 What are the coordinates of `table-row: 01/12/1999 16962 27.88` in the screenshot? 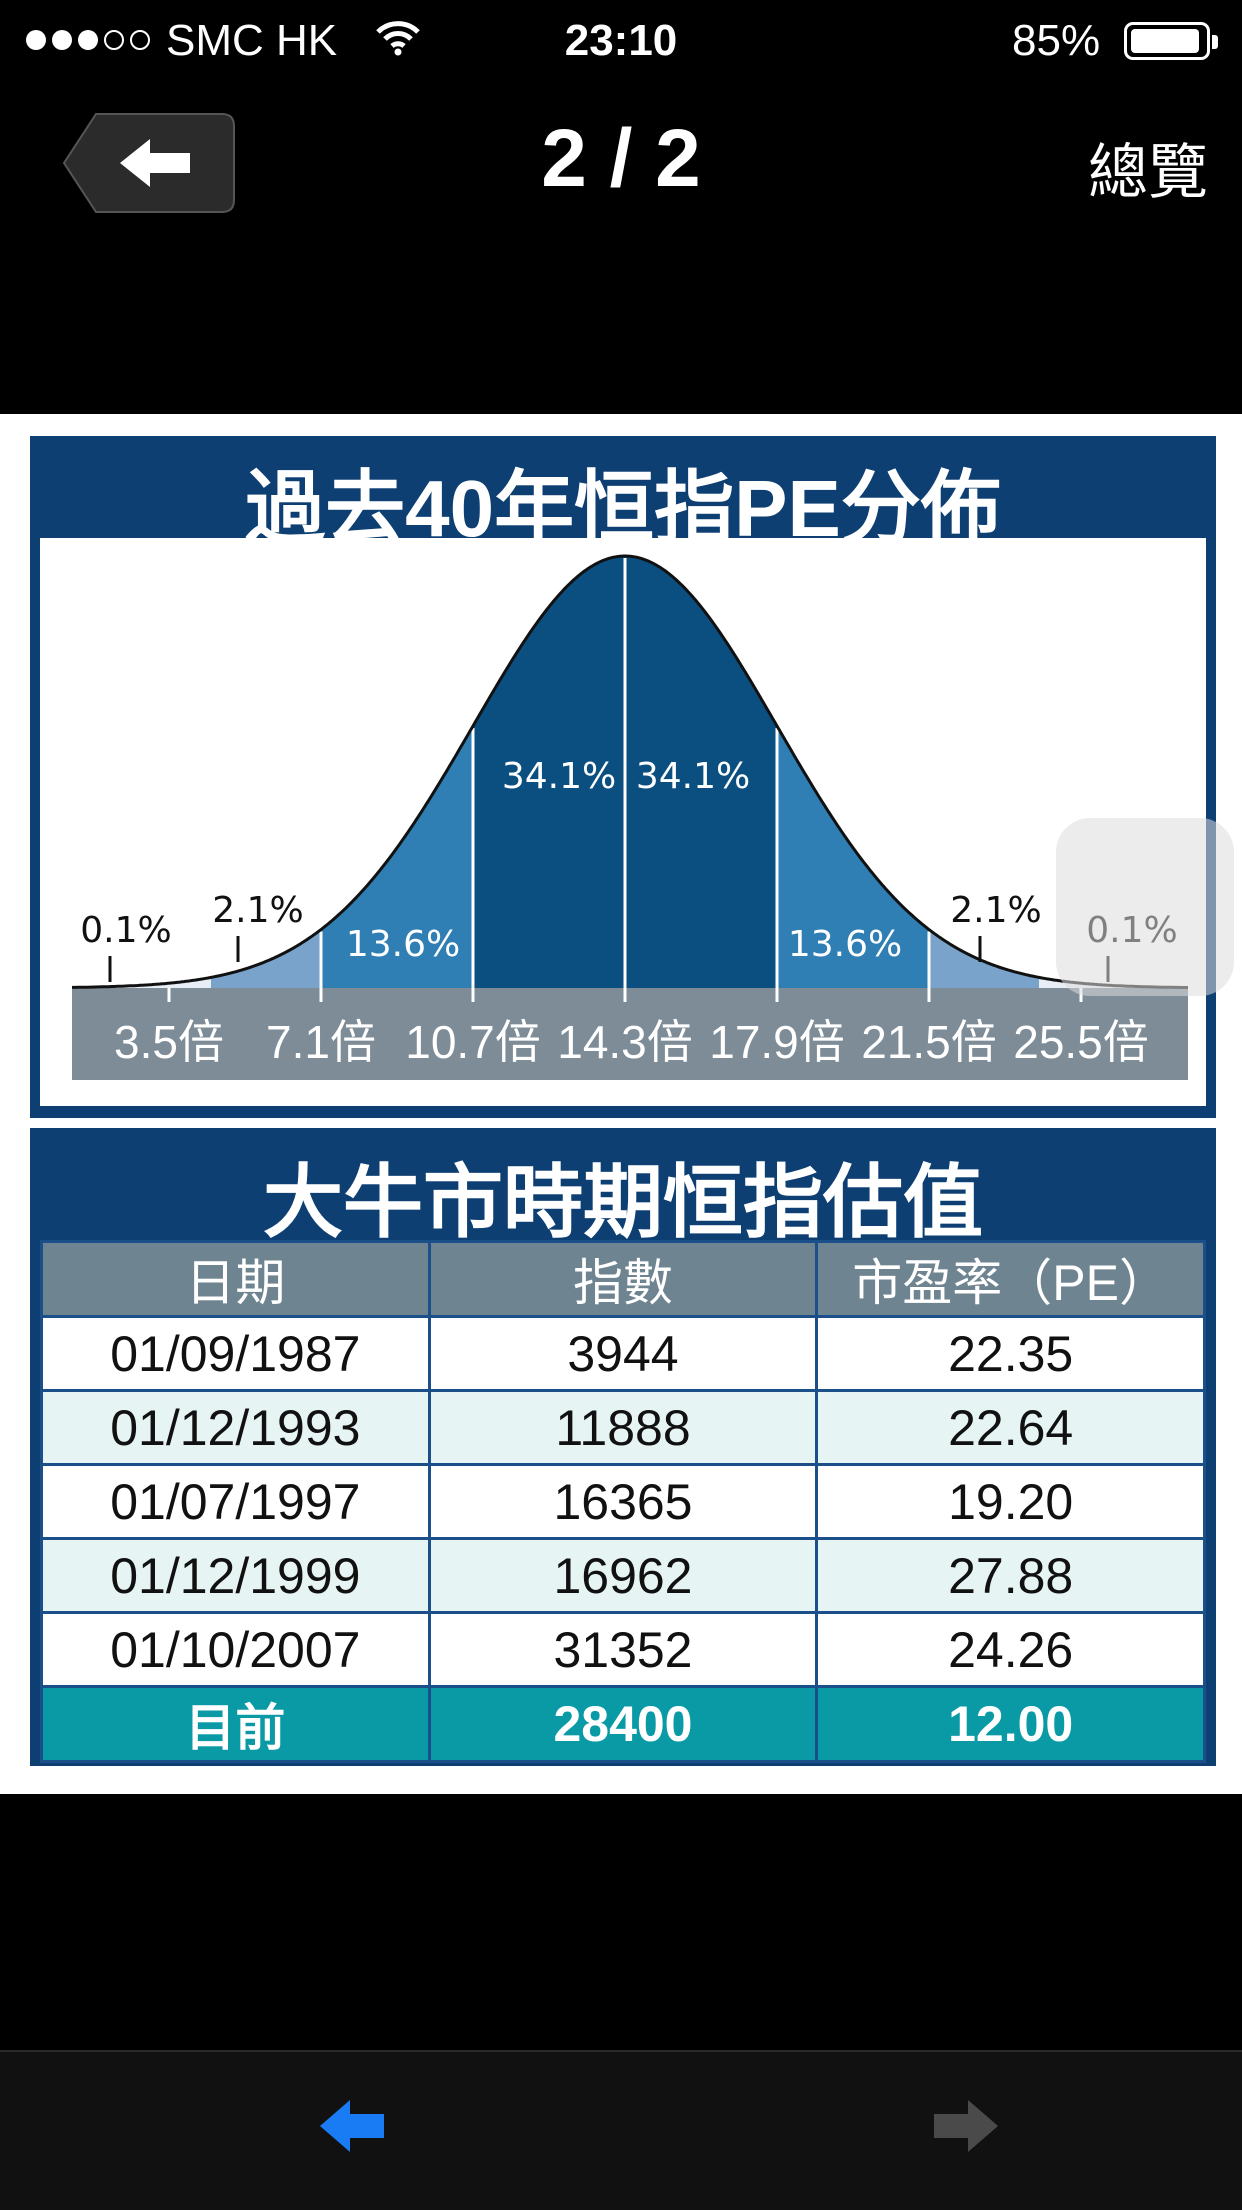 It's located at (623, 1575).